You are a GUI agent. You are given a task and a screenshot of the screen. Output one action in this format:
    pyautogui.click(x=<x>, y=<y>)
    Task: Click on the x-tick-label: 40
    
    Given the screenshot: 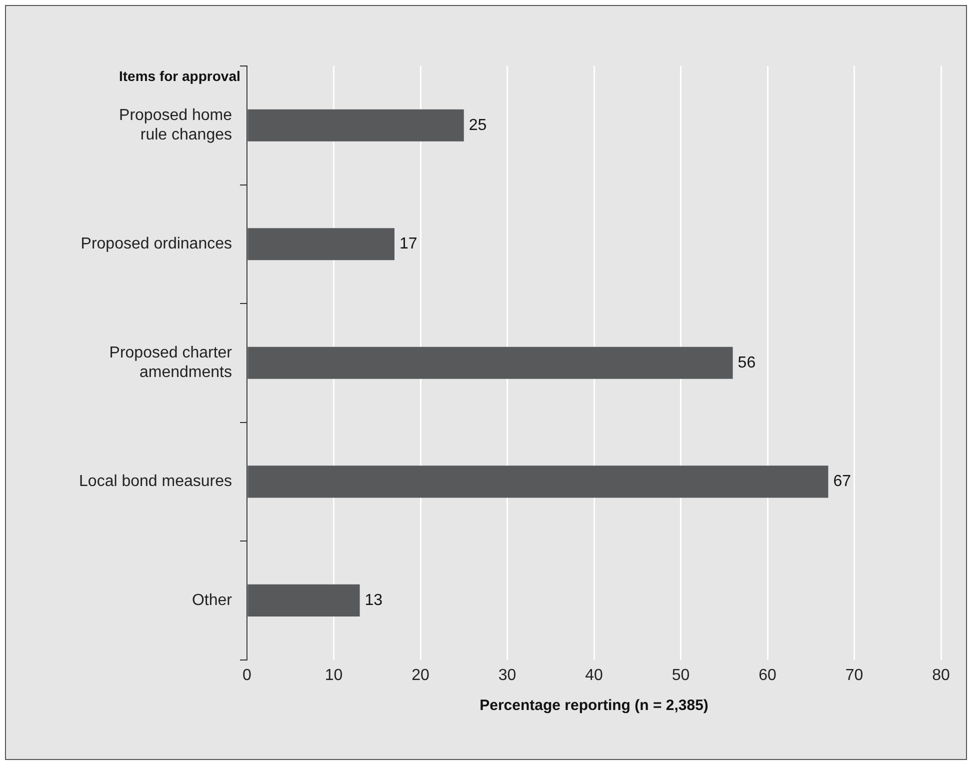 What is the action you would take?
    pyautogui.click(x=594, y=675)
    